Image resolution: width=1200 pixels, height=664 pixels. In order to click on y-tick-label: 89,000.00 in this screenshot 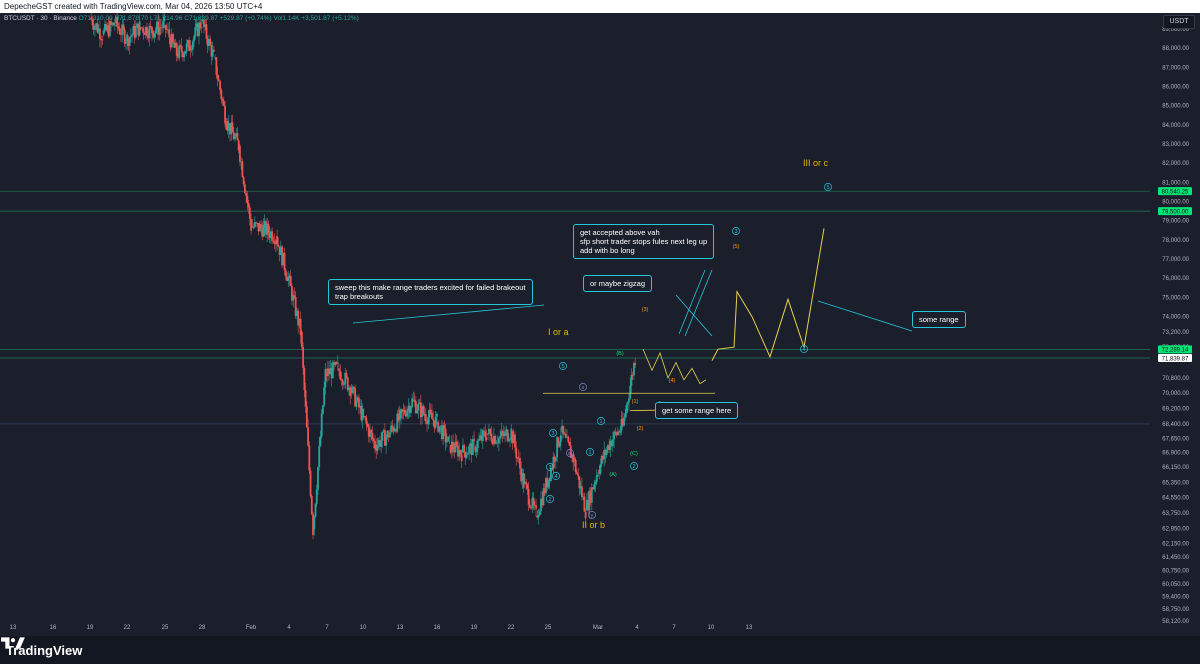, I will do `click(1175, 30)`.